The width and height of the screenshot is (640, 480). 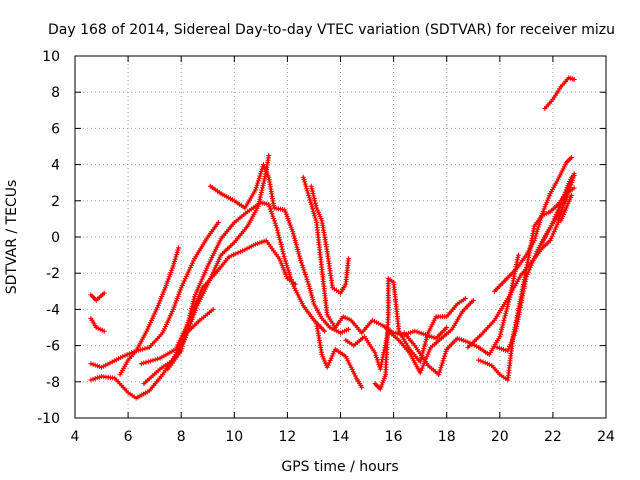 What do you see at coordinates (55, 129) in the screenshot?
I see `y-tick-label: 6` at bounding box center [55, 129].